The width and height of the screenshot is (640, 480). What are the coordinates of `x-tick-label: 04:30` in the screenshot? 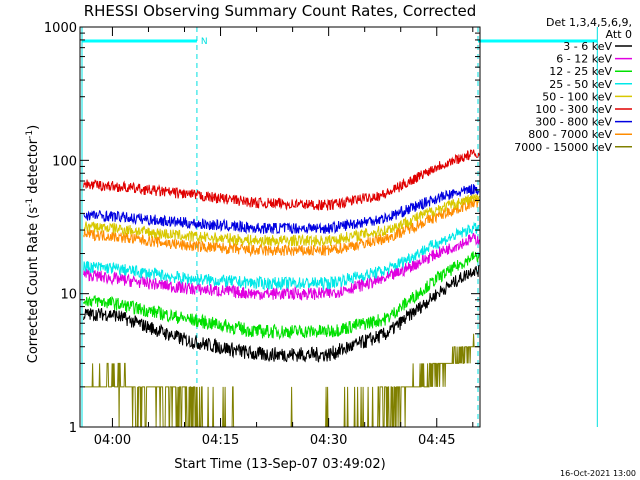 It's located at (328, 440).